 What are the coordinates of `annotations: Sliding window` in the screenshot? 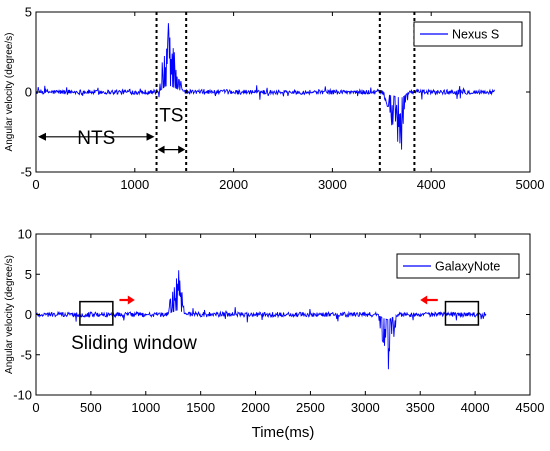 It's located at (275, 324).